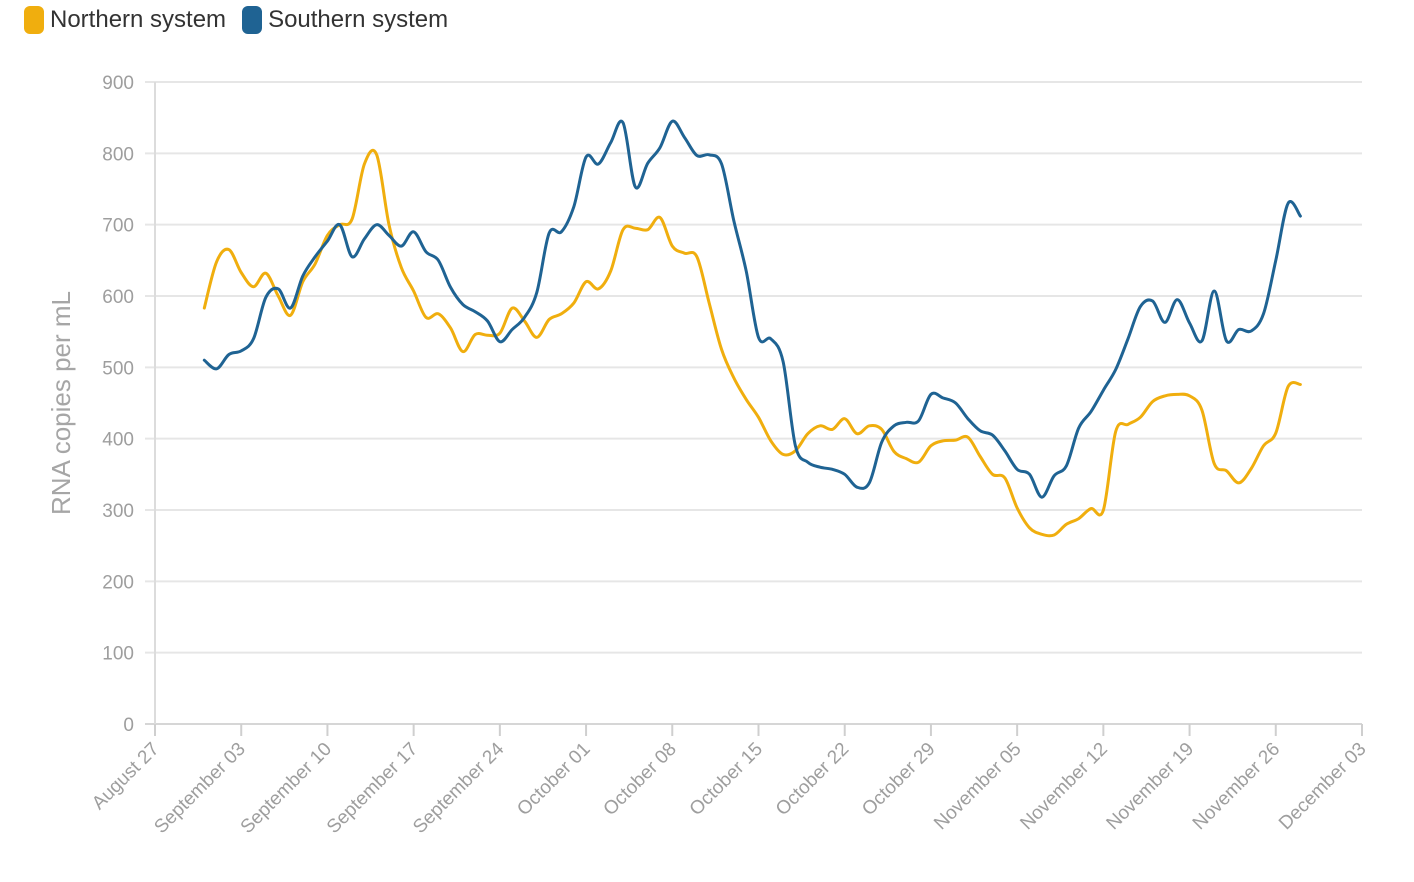 The width and height of the screenshot is (1414, 882). What do you see at coordinates (1323, 787) in the screenshot?
I see `x-tick-label: December 03` at bounding box center [1323, 787].